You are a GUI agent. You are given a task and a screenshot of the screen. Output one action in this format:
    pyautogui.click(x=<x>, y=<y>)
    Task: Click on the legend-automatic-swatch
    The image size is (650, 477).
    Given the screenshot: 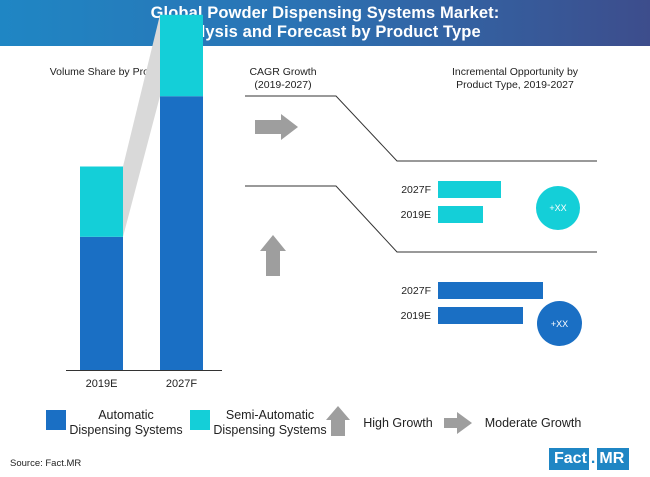 What is the action you would take?
    pyautogui.click(x=56, y=420)
    